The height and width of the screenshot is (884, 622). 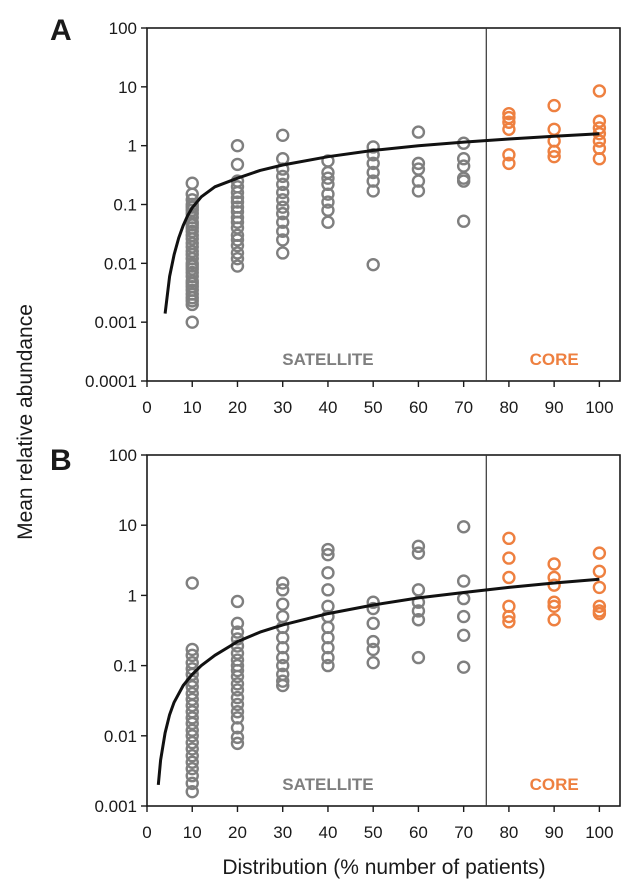 What do you see at coordinates (120, 736) in the screenshot?
I see `panel-b-y-tick-label: 0.01` at bounding box center [120, 736].